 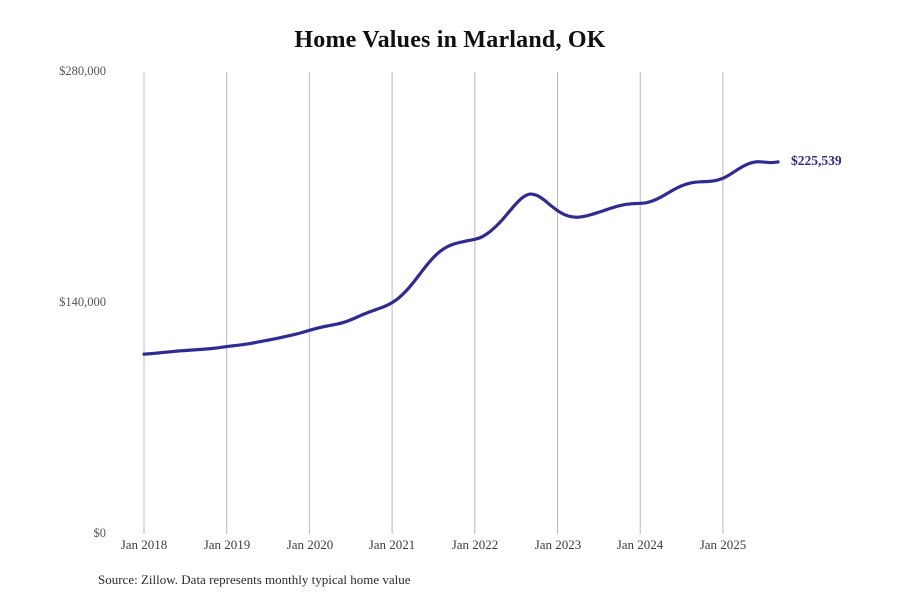 What do you see at coordinates (100, 533) in the screenshot?
I see `y-axis-tick-label-bottom: $0` at bounding box center [100, 533].